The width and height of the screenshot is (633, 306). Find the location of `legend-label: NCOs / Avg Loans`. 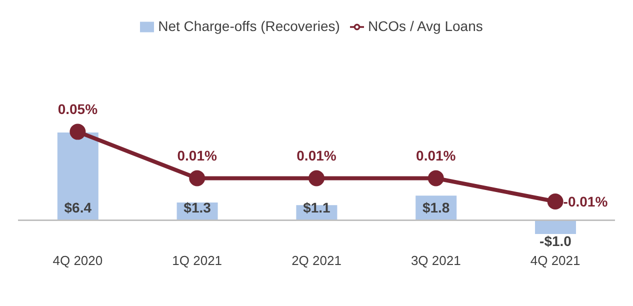

legend-label: NCOs / Avg Loans is located at coordinates (425, 26).